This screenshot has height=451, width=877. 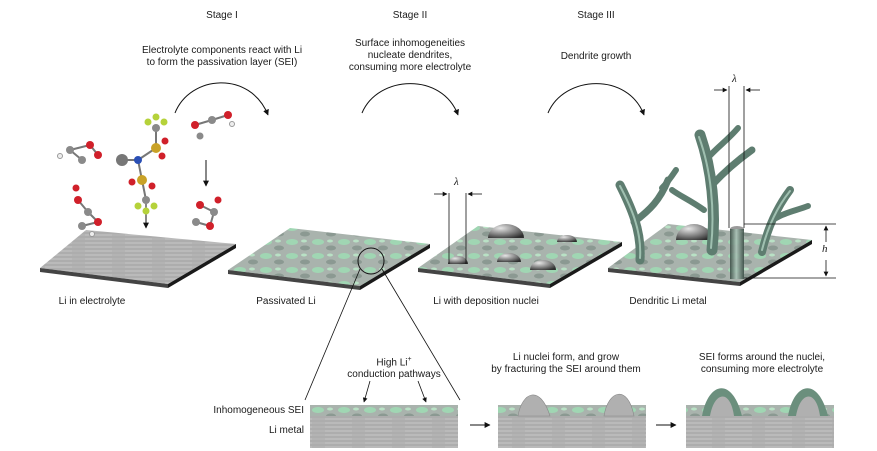 I want to click on height-symbol: h, so click(x=825, y=249).